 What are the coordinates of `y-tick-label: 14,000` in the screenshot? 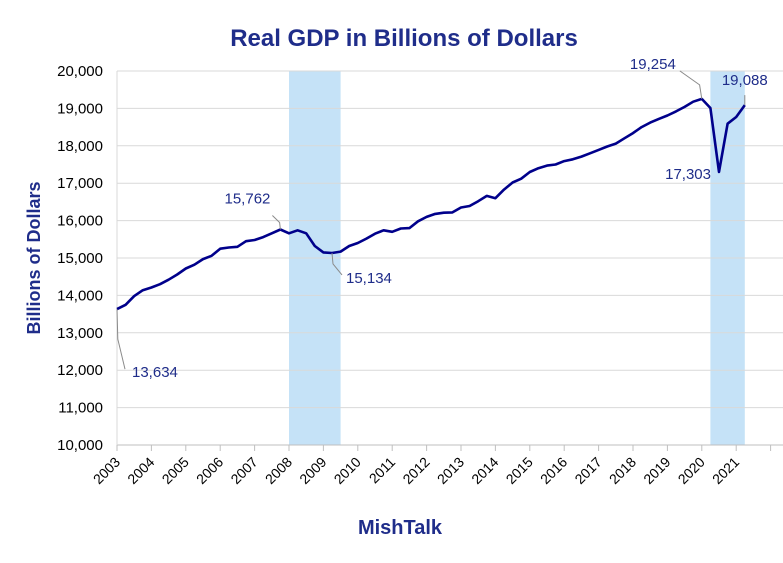 It's located at (80, 295).